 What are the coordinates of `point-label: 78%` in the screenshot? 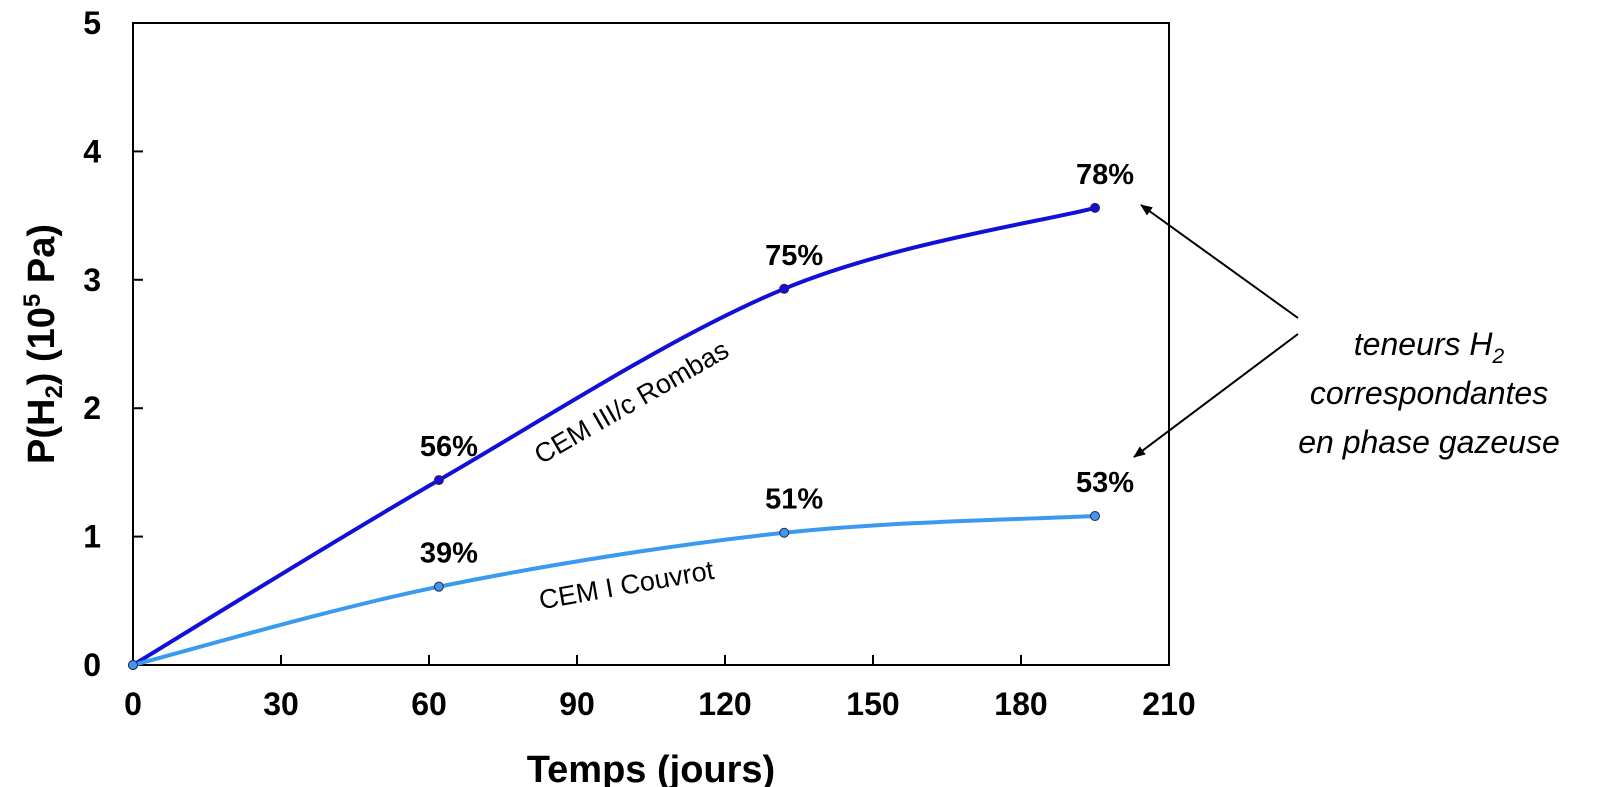 It's located at (1105, 175).